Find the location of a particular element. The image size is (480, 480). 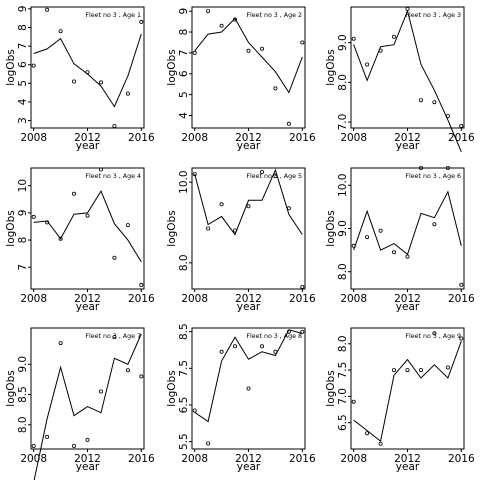

panel-title: Fleet no 3 , Age 4 is located at coordinates (113, 176).